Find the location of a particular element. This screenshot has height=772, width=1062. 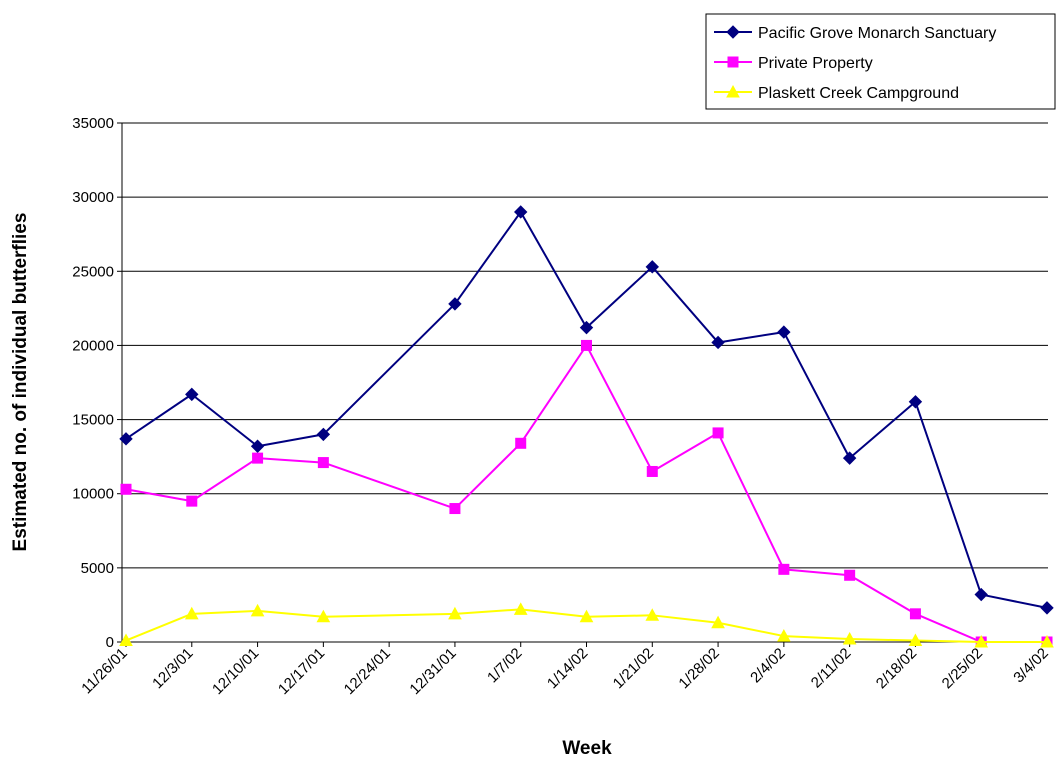

x-tick-label: 1/21/02 is located at coordinates (633, 668).